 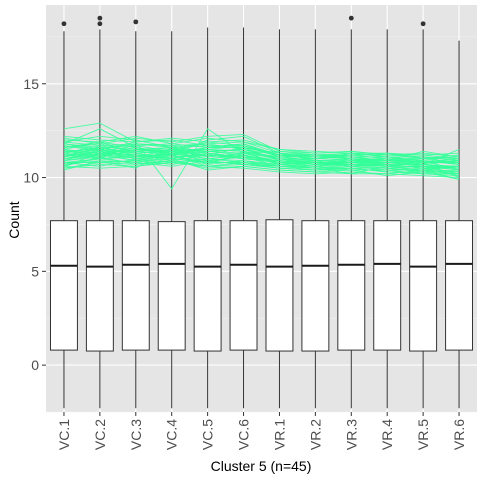 I want to click on x-tick-label: VC.4, so click(x=172, y=434).